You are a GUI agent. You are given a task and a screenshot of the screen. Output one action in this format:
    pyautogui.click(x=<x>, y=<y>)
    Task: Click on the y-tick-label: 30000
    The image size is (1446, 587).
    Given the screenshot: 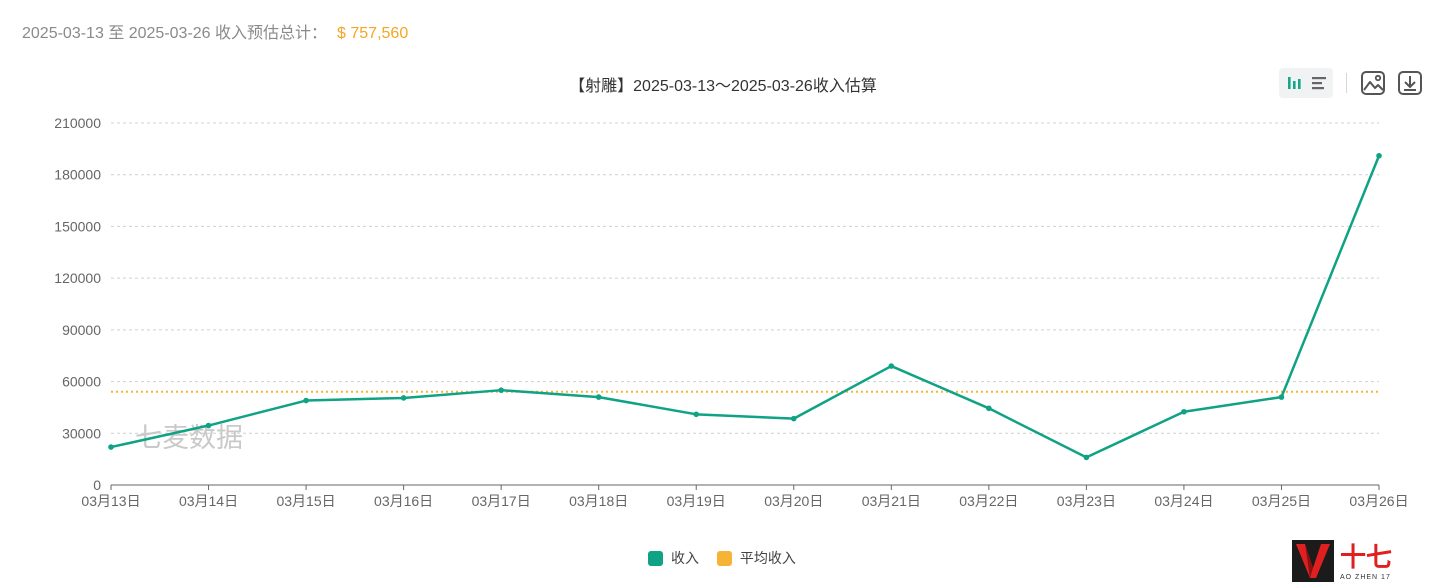 What is the action you would take?
    pyautogui.click(x=81, y=433)
    